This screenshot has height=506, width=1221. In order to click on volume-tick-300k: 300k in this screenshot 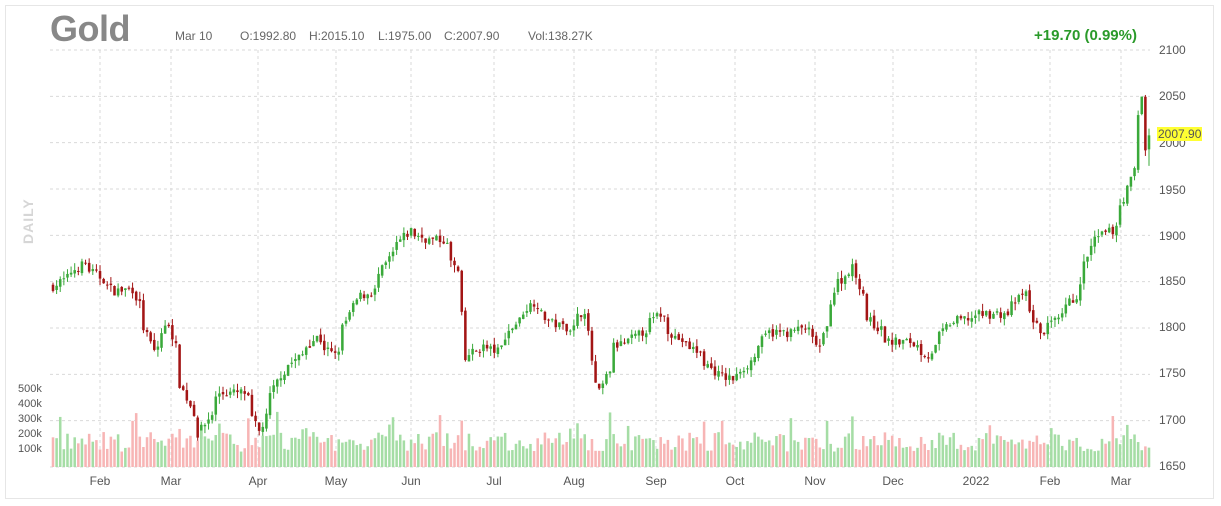, I will do `click(30, 419)`.